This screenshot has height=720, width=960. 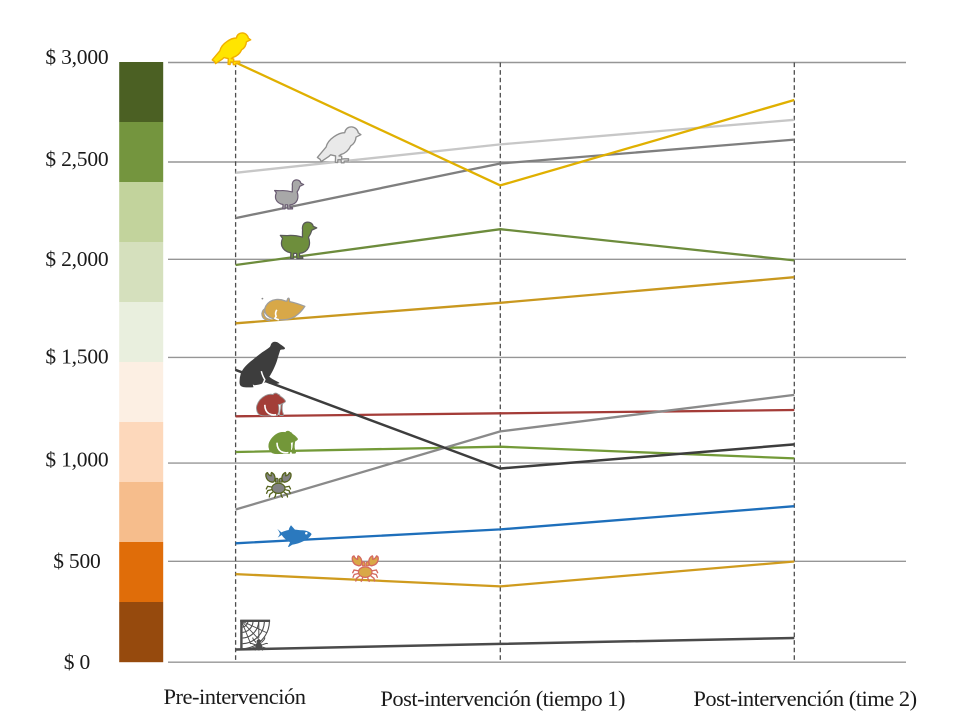 What do you see at coordinates (76, 159) in the screenshot?
I see `svg-text: $ 2,500` at bounding box center [76, 159].